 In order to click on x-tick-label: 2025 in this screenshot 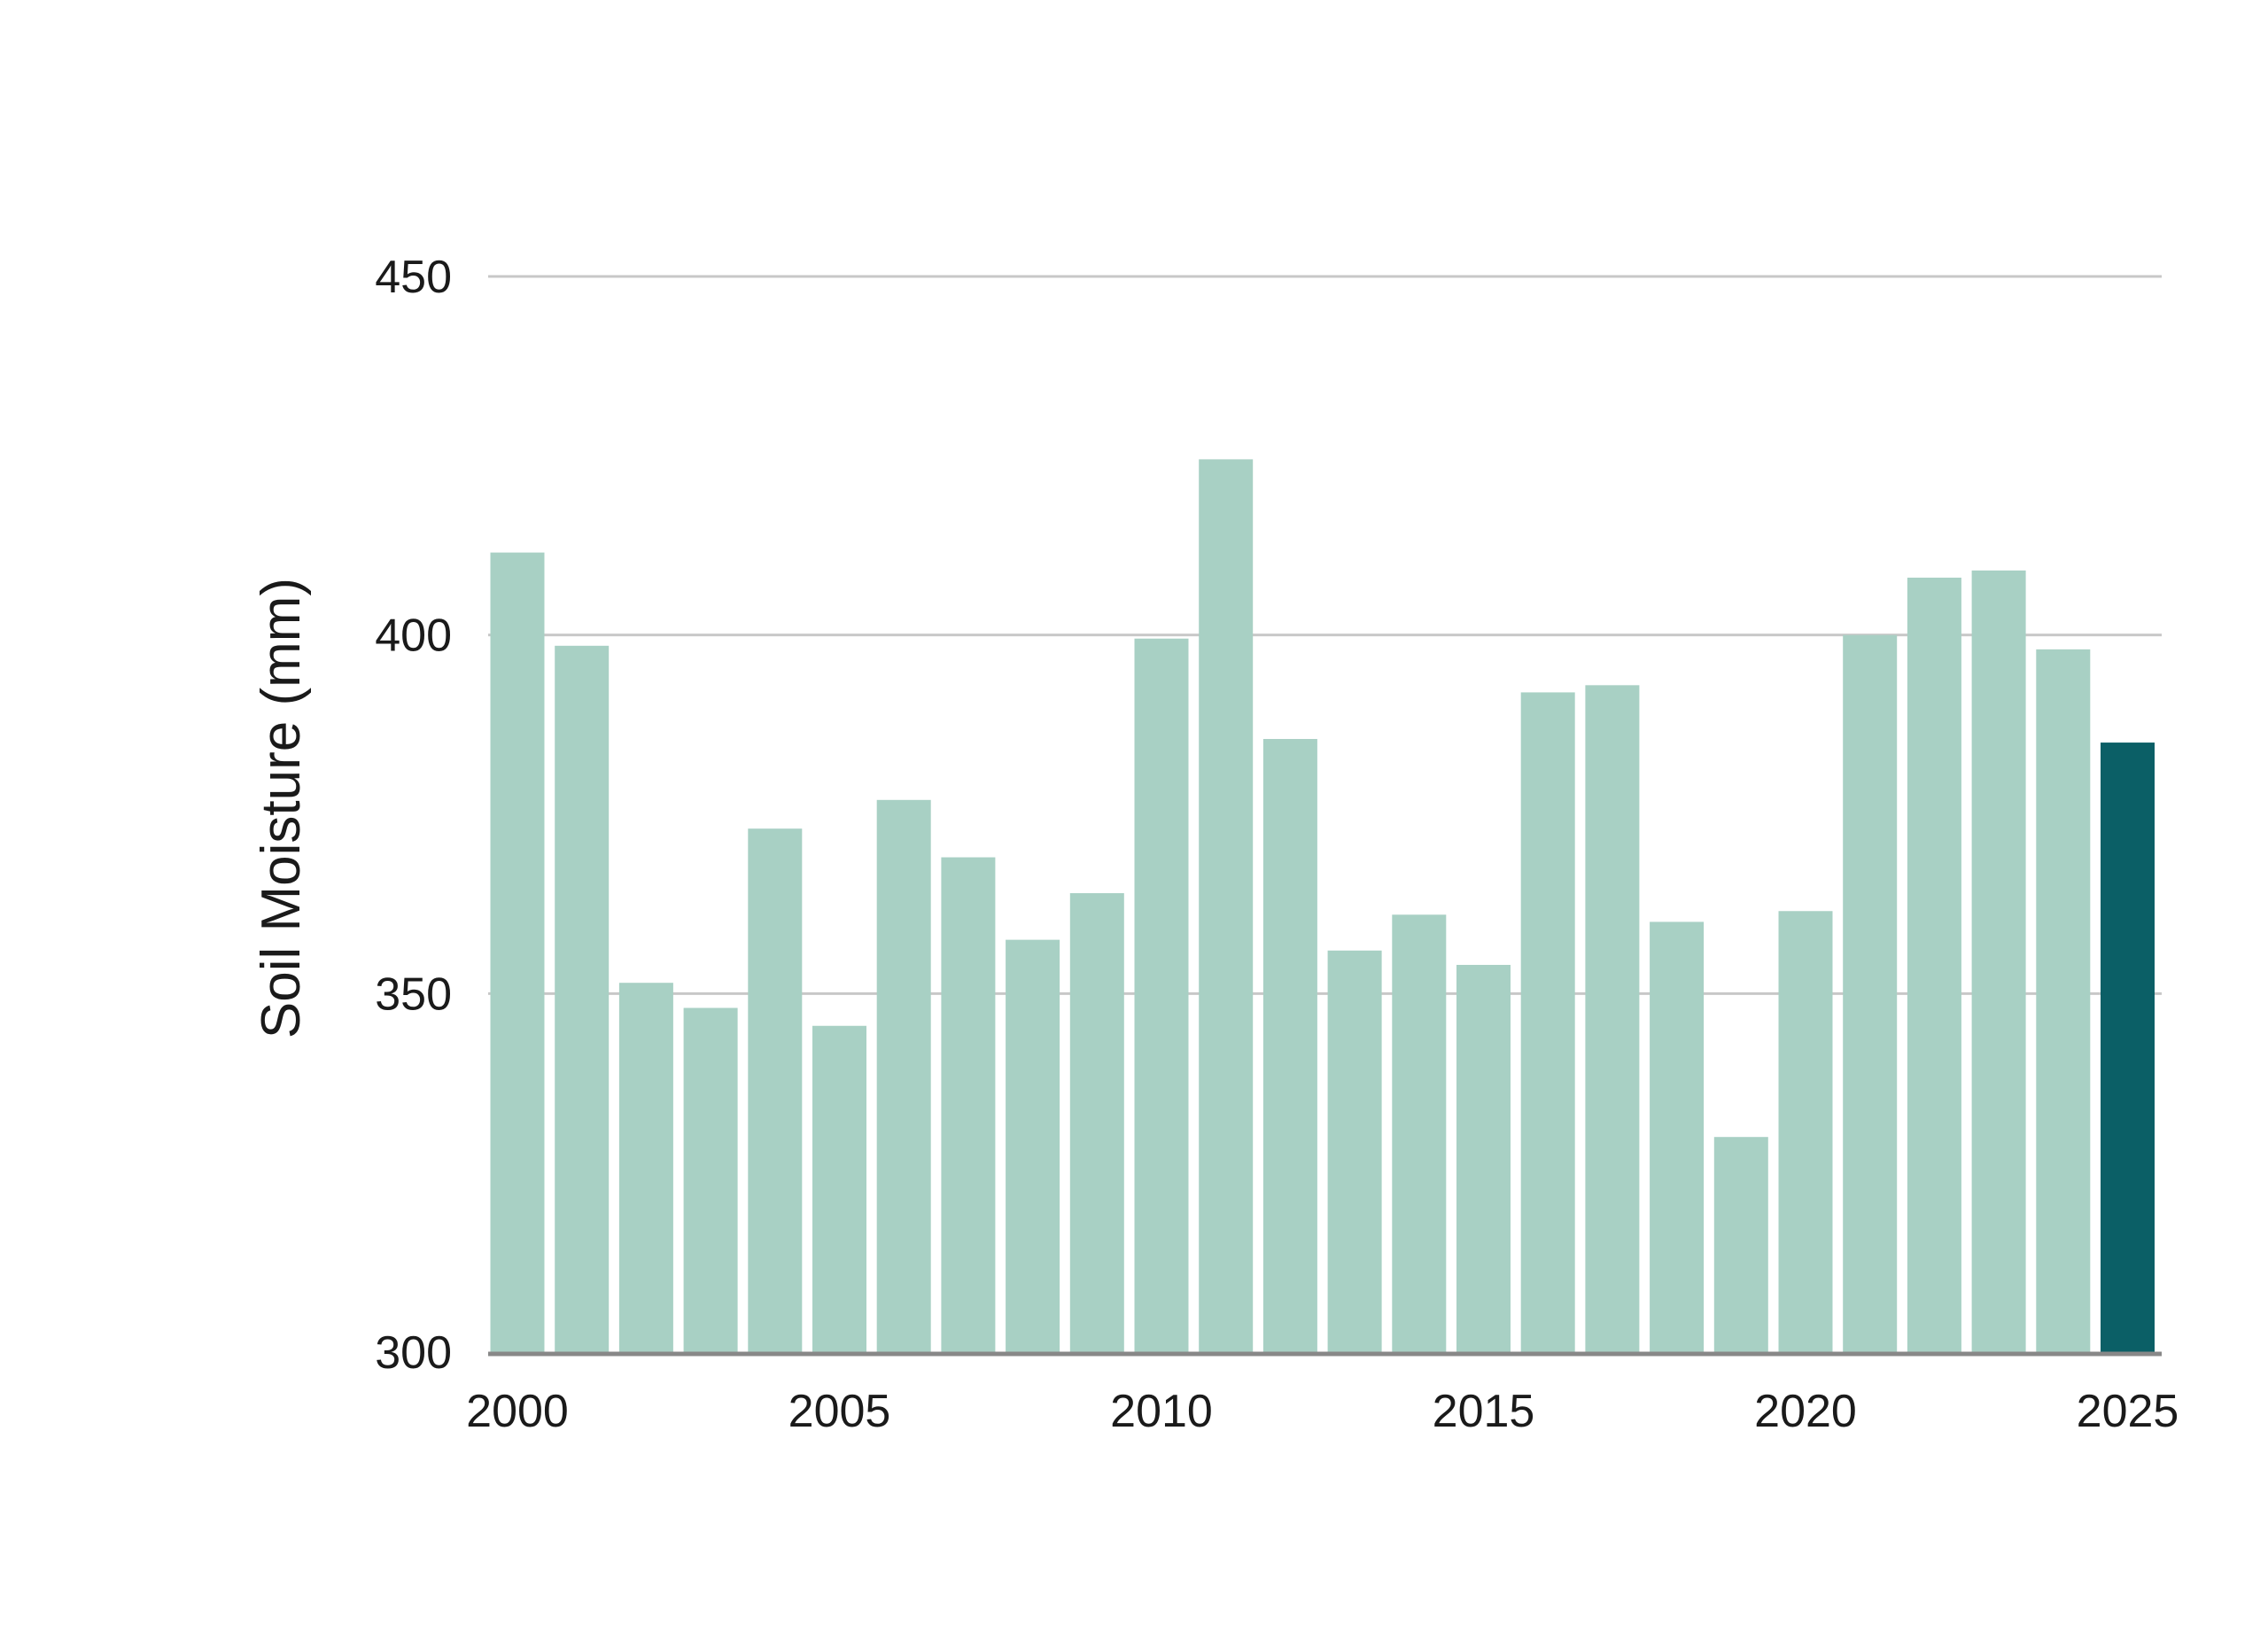, I will do `click(2128, 1411)`.